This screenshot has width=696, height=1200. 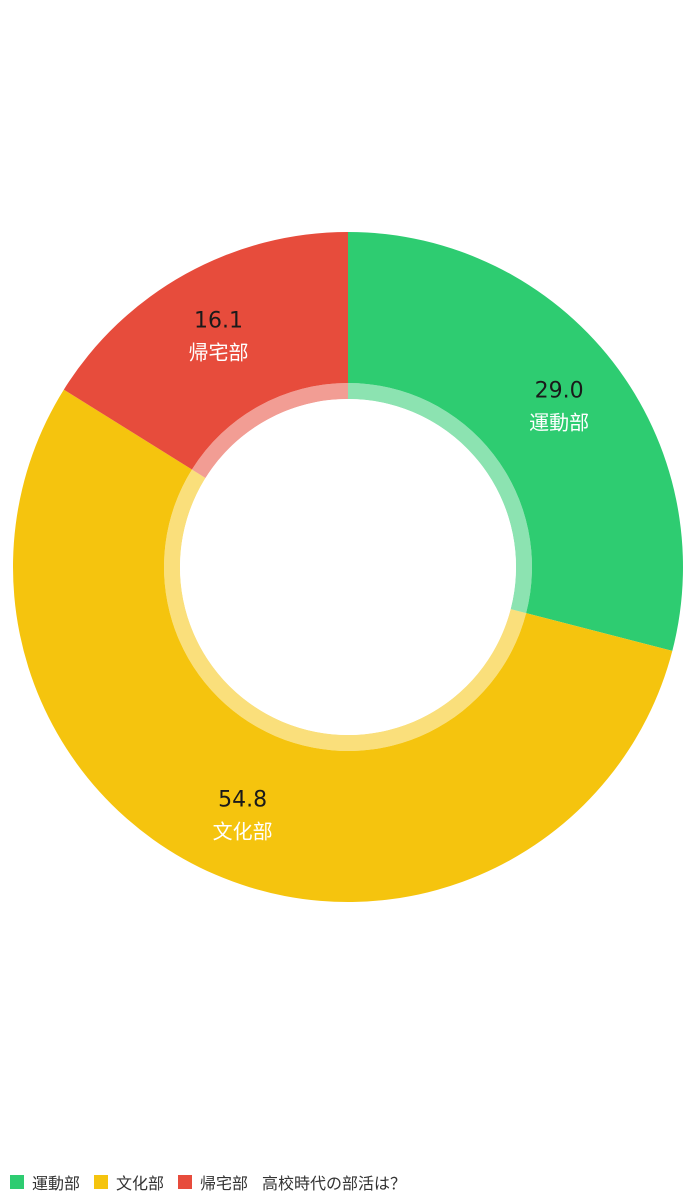 What do you see at coordinates (559, 423) in the screenshot?
I see `slice-name-label: 運動部` at bounding box center [559, 423].